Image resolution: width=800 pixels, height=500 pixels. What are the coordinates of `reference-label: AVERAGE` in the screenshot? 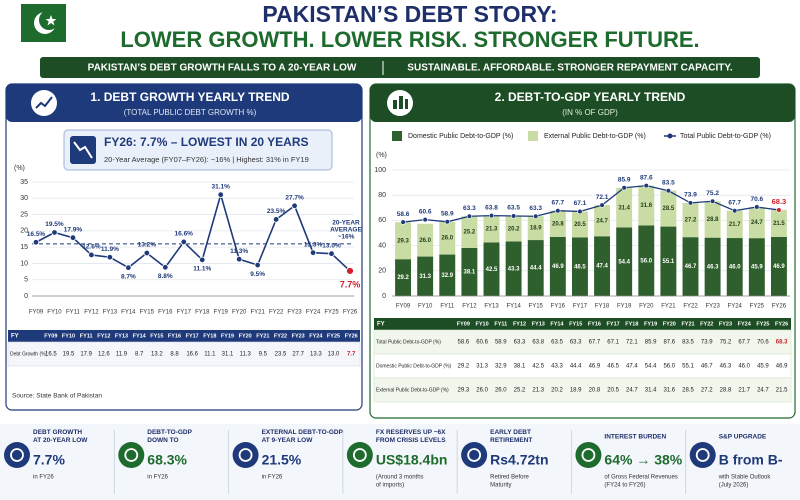 It's located at (346, 230).